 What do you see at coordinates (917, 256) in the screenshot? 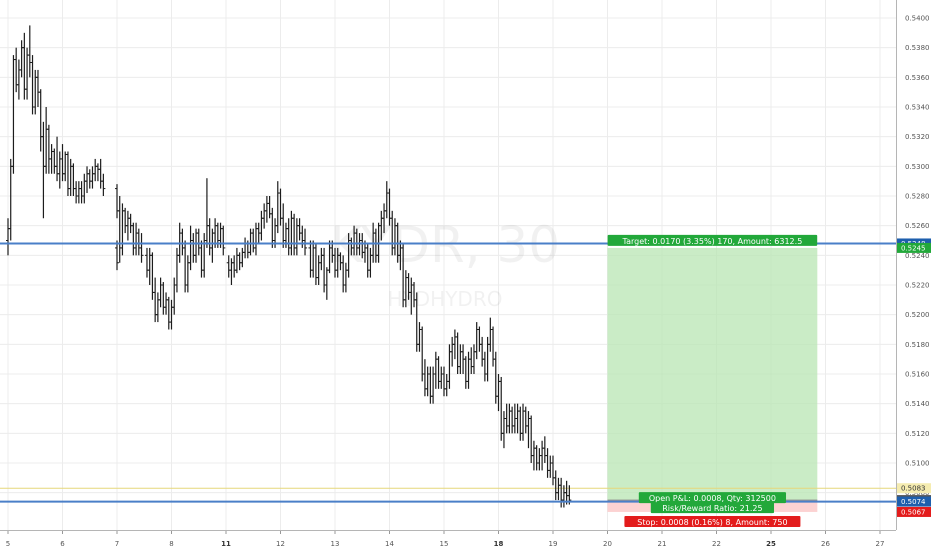
I see `y-tick-label: 0.5240` at bounding box center [917, 256].